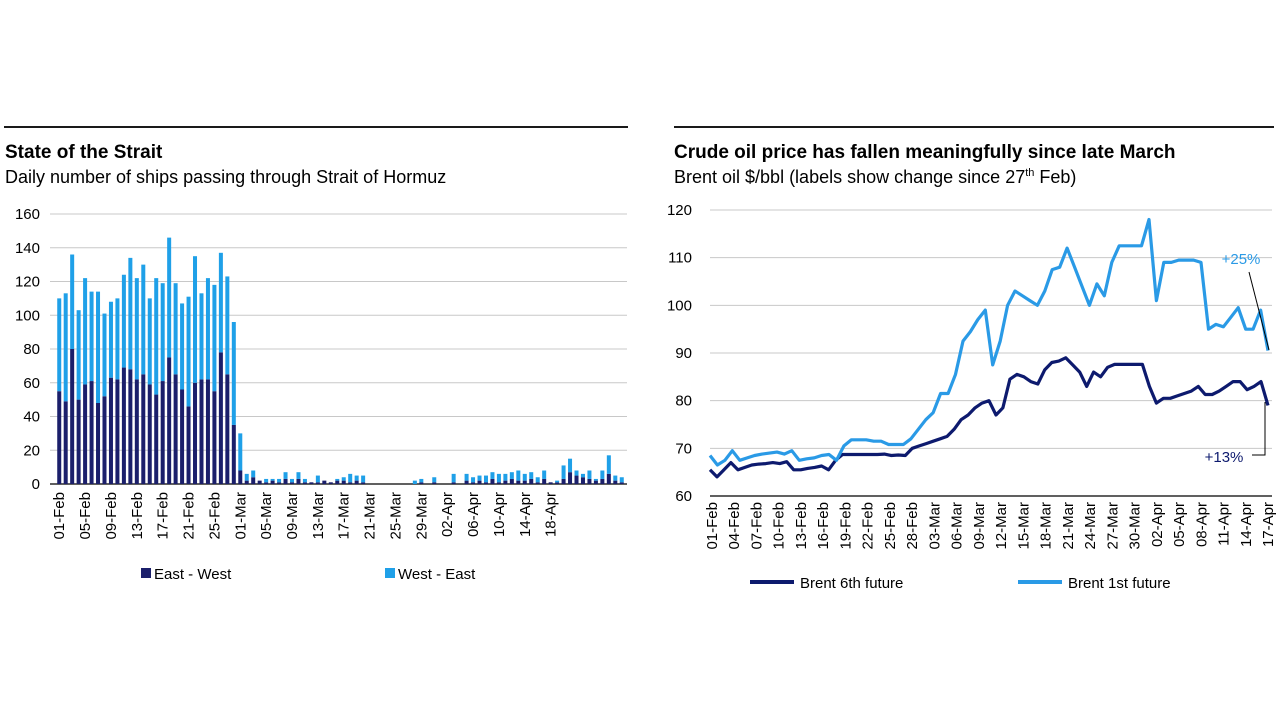 The width and height of the screenshot is (1280, 720). Describe the element at coordinates (395, 516) in the screenshot. I see `x-tick-label: 25-Mar` at that location.